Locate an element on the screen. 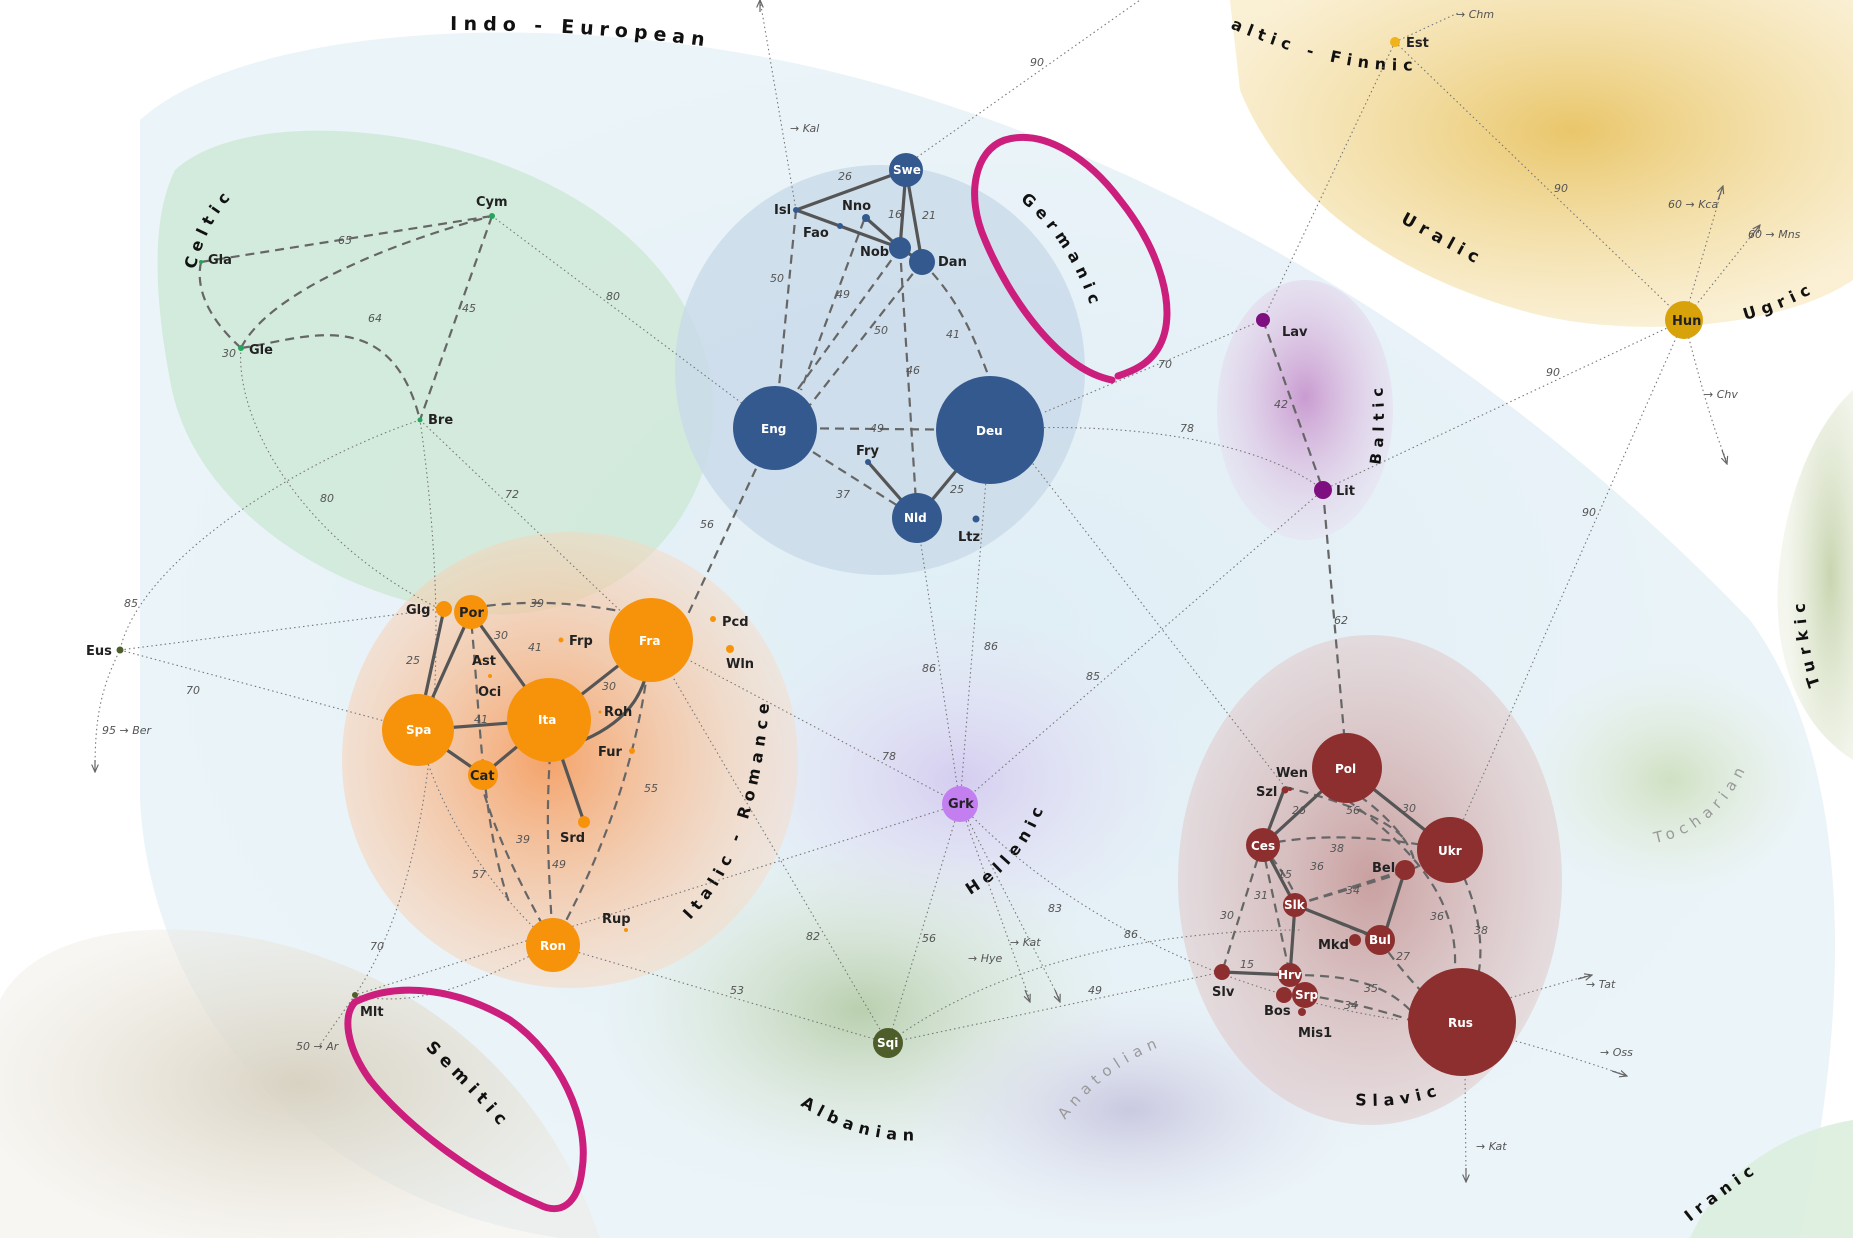 The height and width of the screenshot is (1238, 1853). edge-label: 21 is located at coordinates (929, 215).